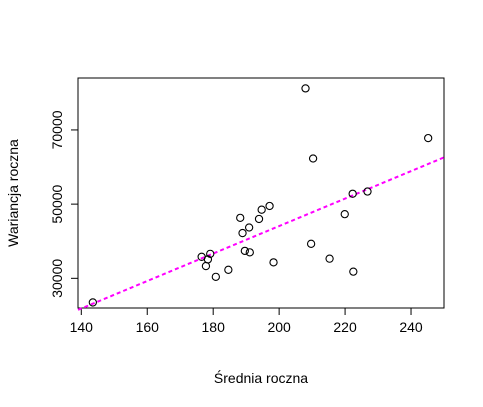 The width and height of the screenshot is (483, 407). Describe the element at coordinates (261, 377) in the screenshot. I see `x-axis-title: Średnia roczna` at that location.